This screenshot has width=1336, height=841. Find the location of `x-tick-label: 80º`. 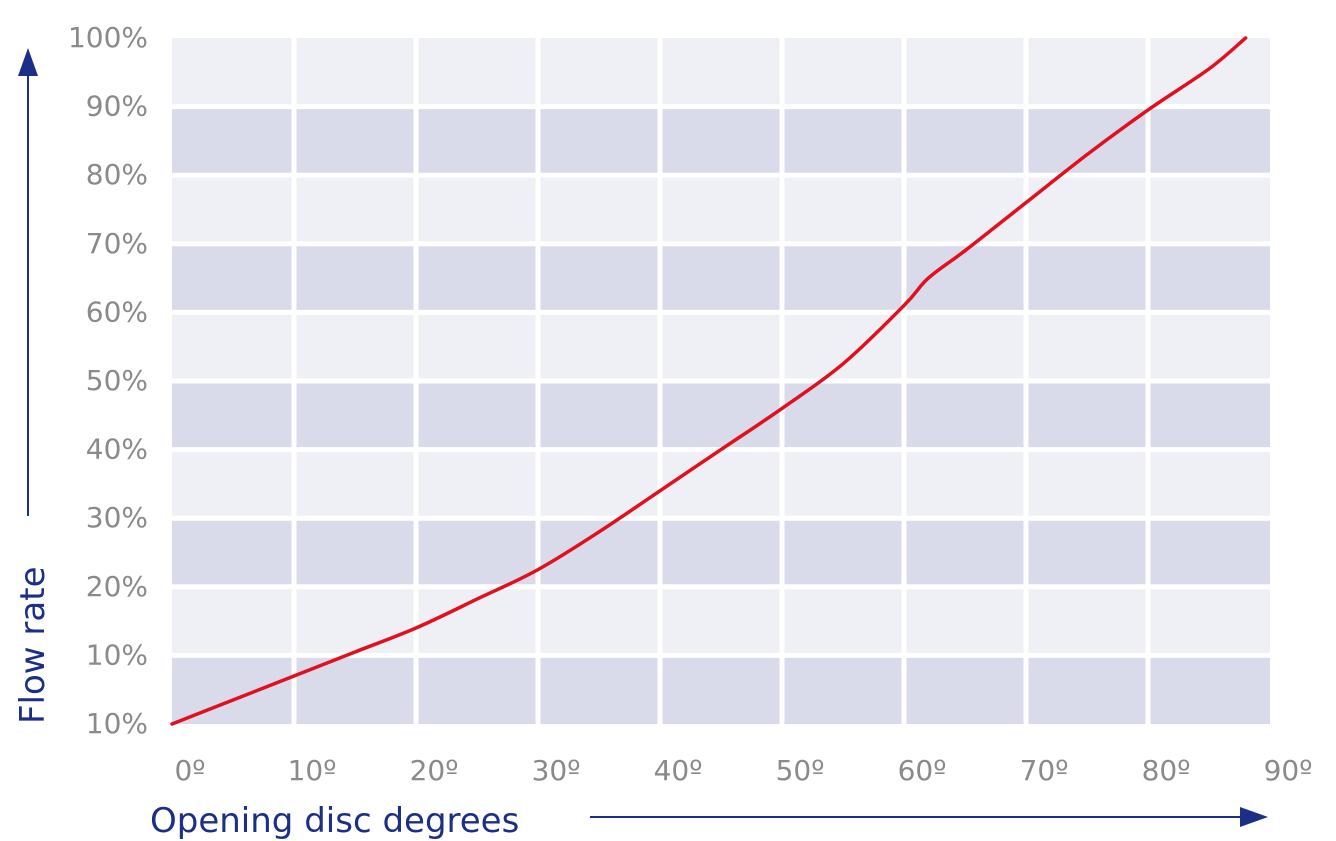

x-tick-label: 80º is located at coordinates (1166, 770).